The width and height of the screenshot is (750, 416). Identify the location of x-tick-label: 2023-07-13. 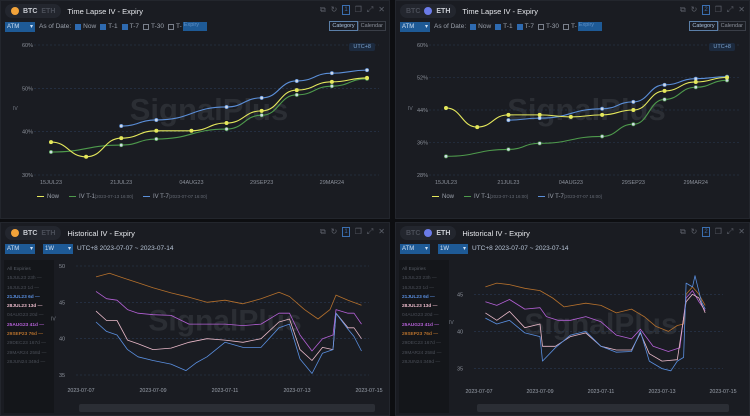
(296, 391).